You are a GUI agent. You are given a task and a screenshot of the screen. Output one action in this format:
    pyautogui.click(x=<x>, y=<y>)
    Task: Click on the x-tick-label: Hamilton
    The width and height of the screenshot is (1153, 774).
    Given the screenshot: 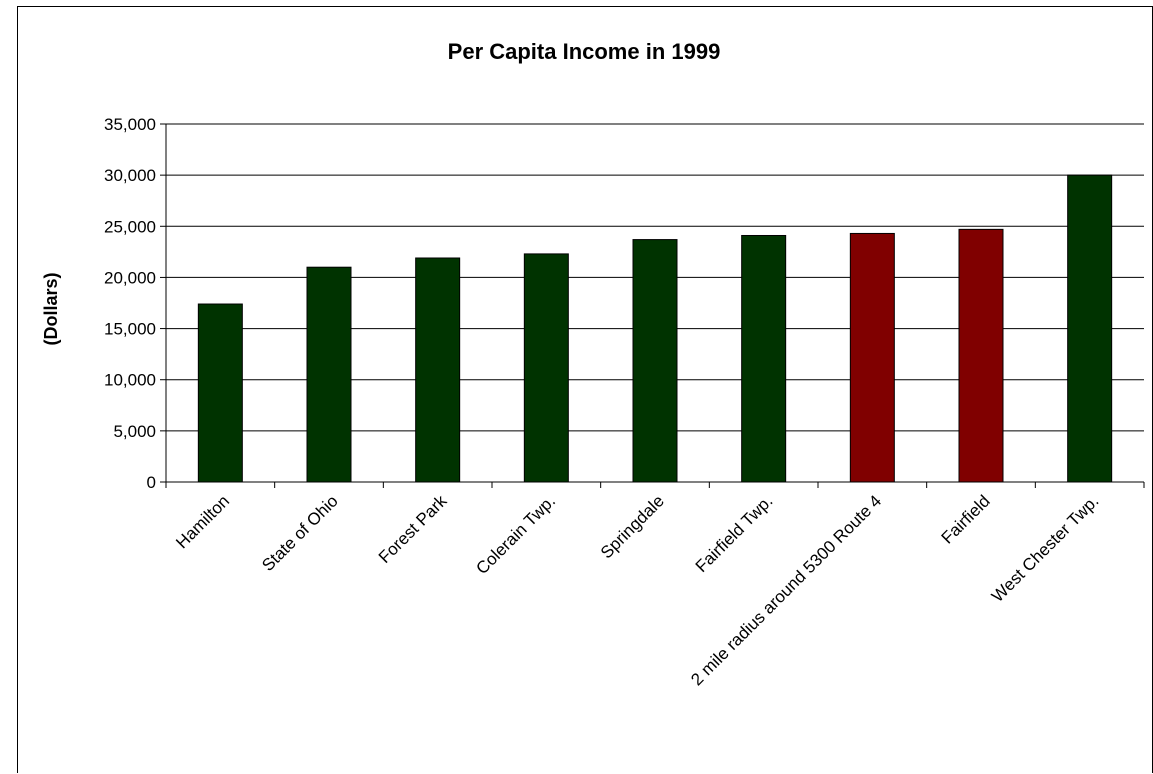 What is the action you would take?
    pyautogui.click(x=202, y=521)
    